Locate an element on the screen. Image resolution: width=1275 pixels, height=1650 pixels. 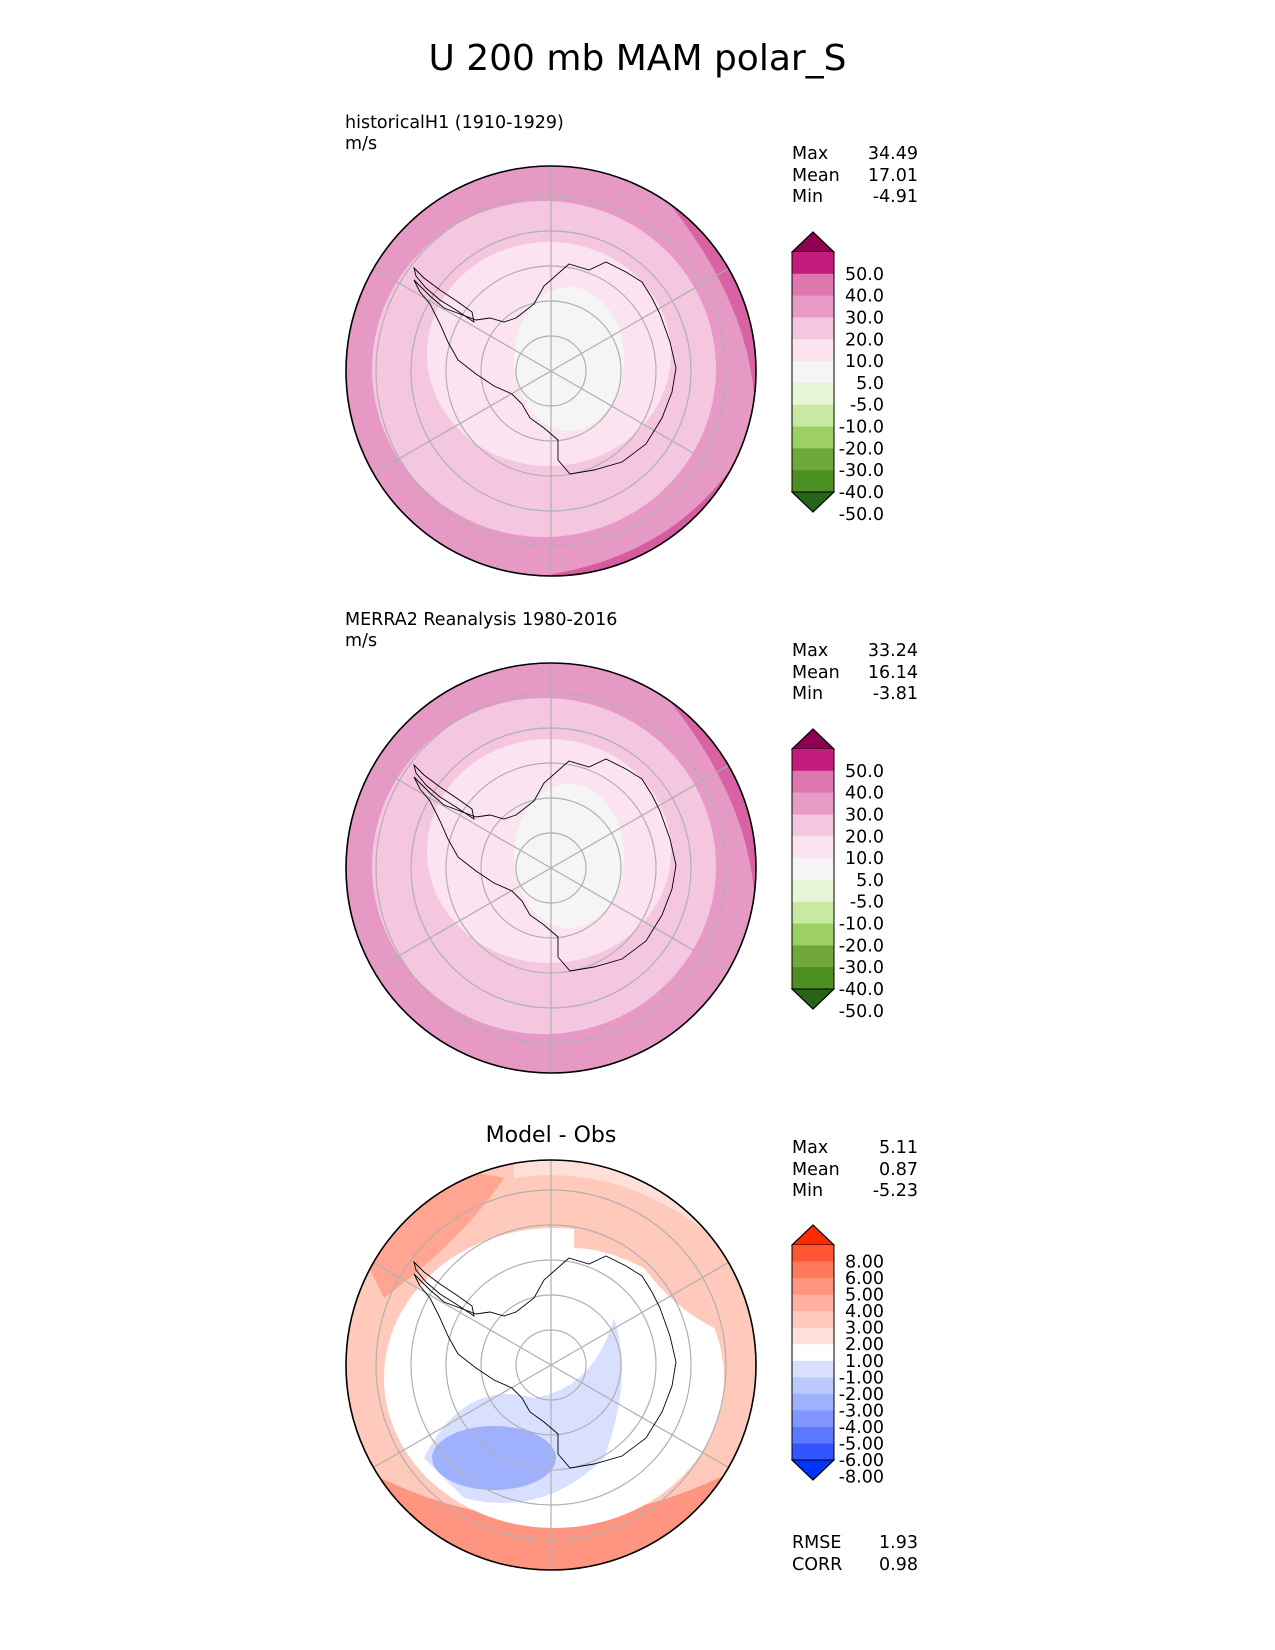
colorbar-tick-label: -4.00 is located at coordinates (861, 1428).